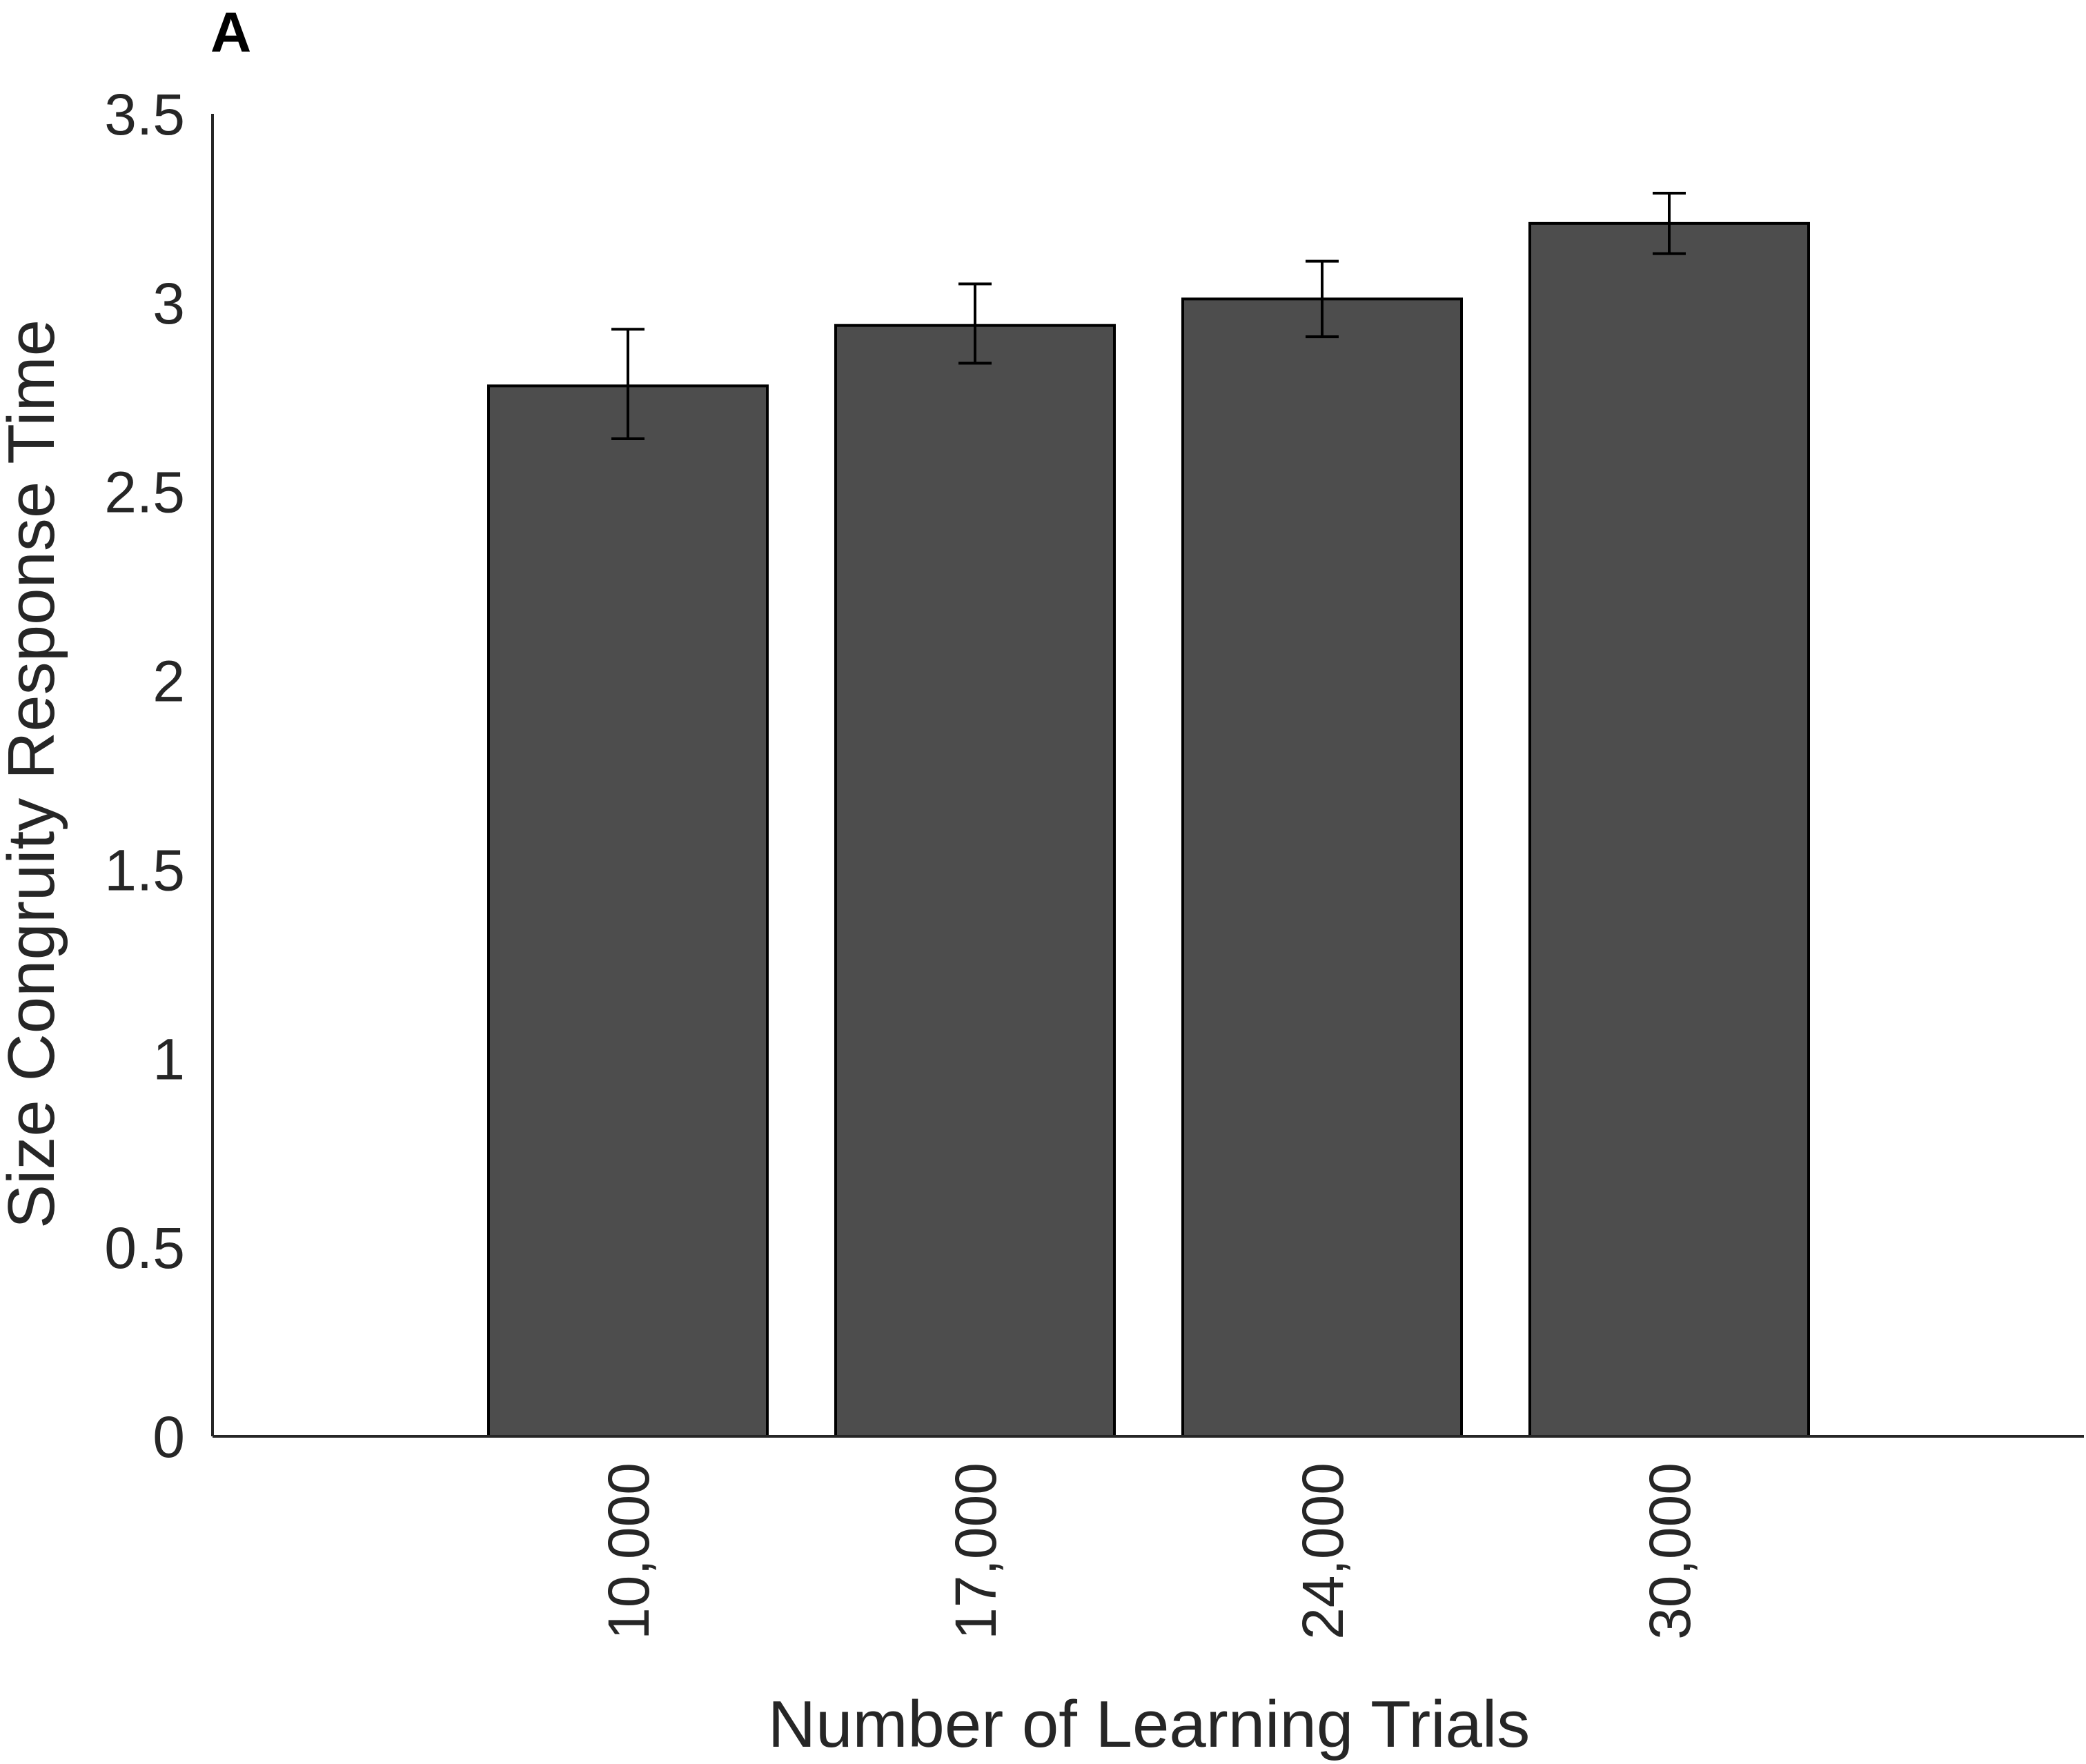 The width and height of the screenshot is (2086, 1764). What do you see at coordinates (230, 32) in the screenshot?
I see `panel-label: A` at bounding box center [230, 32].